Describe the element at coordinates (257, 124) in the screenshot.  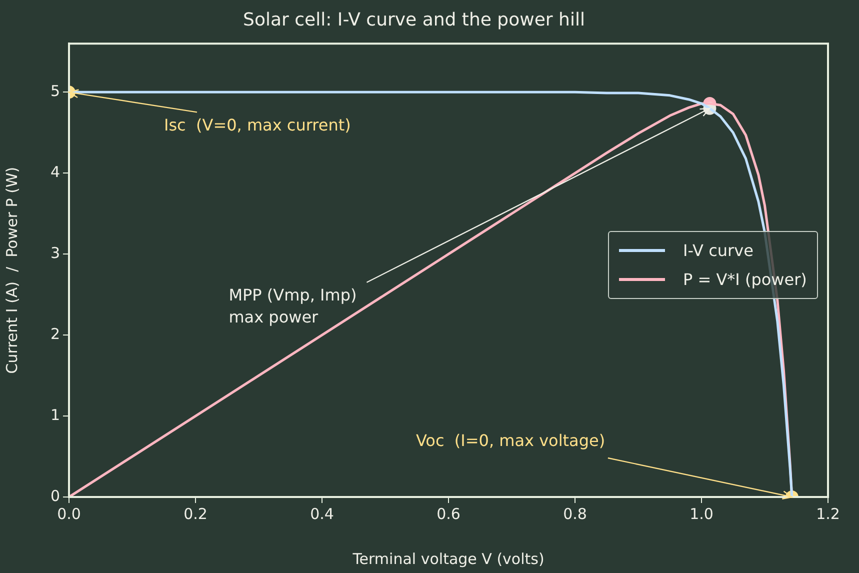
I see `annotation: Isc (V=0, max current)` at that location.